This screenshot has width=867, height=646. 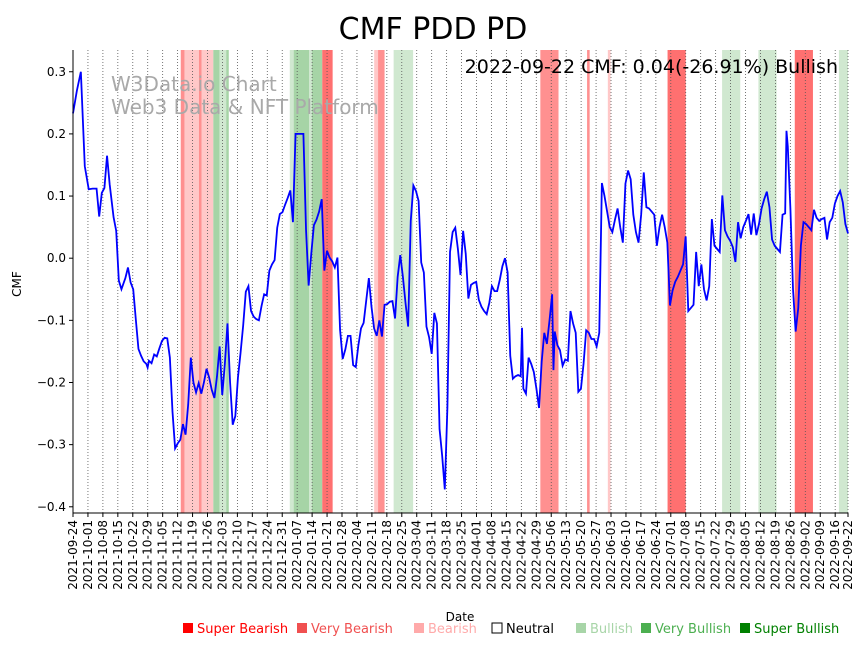 What do you see at coordinates (581, 628) in the screenshot?
I see `legend-swatch-bullish` at bounding box center [581, 628].